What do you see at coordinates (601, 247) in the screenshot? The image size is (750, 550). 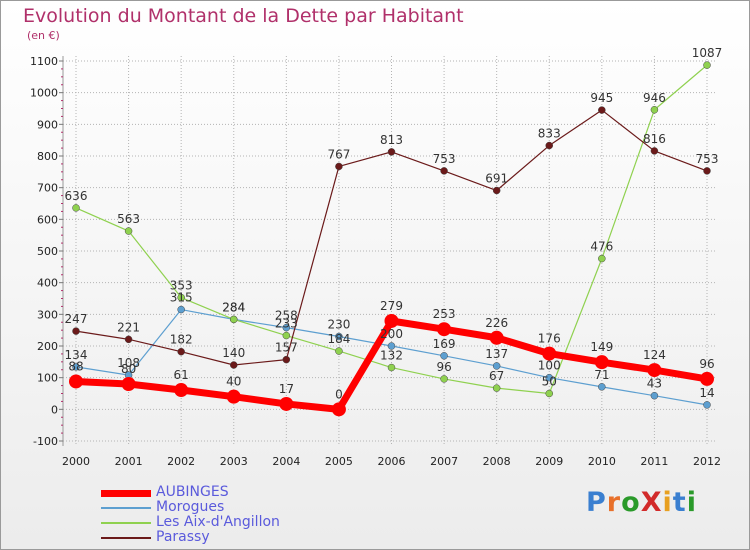 I see `data-label: 476` at bounding box center [601, 247].